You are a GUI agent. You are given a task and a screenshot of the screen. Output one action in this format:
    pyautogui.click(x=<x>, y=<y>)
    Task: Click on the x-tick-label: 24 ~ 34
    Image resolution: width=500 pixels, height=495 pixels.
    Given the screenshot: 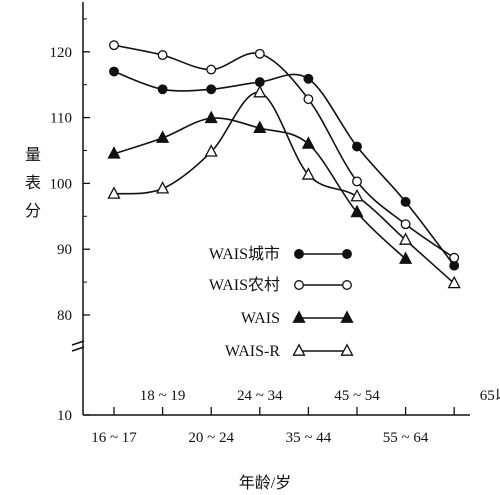 What is the action you would take?
    pyautogui.click(x=260, y=396)
    